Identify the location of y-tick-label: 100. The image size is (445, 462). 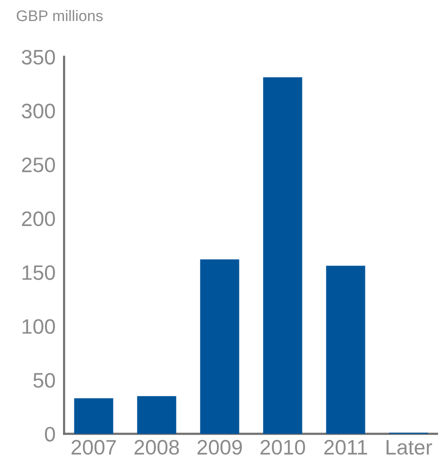
(38, 326).